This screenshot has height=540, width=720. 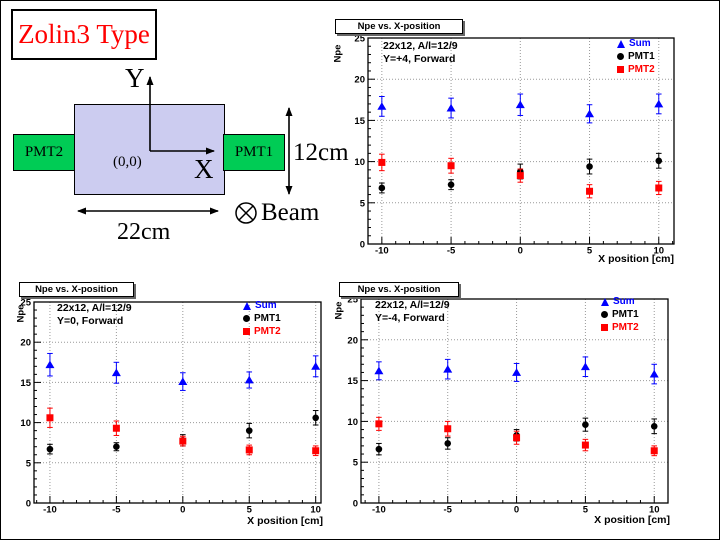 I want to click on y-tick-label: 5, so click(x=363, y=203).